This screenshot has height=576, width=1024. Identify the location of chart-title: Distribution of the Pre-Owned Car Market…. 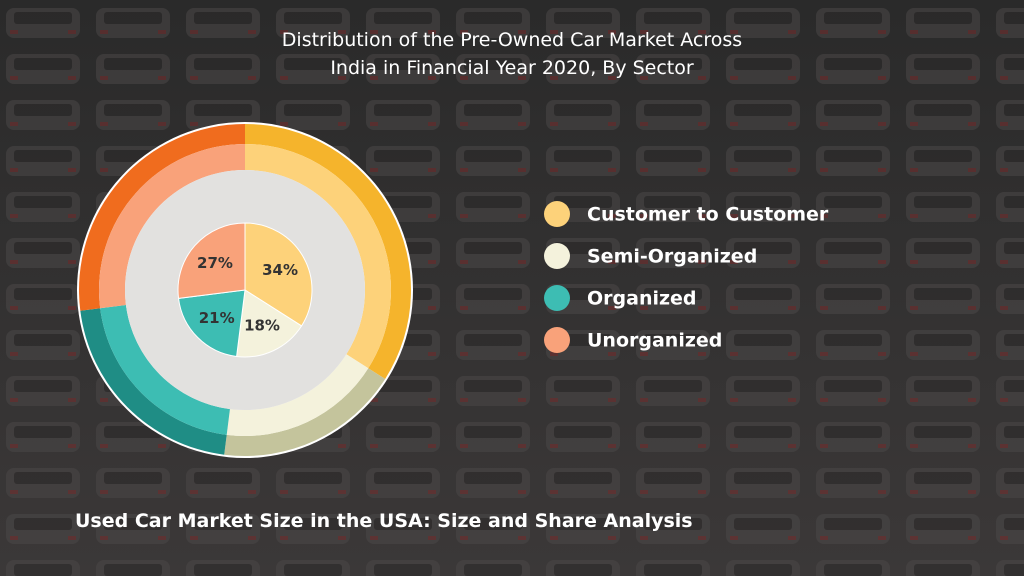
(512, 54).